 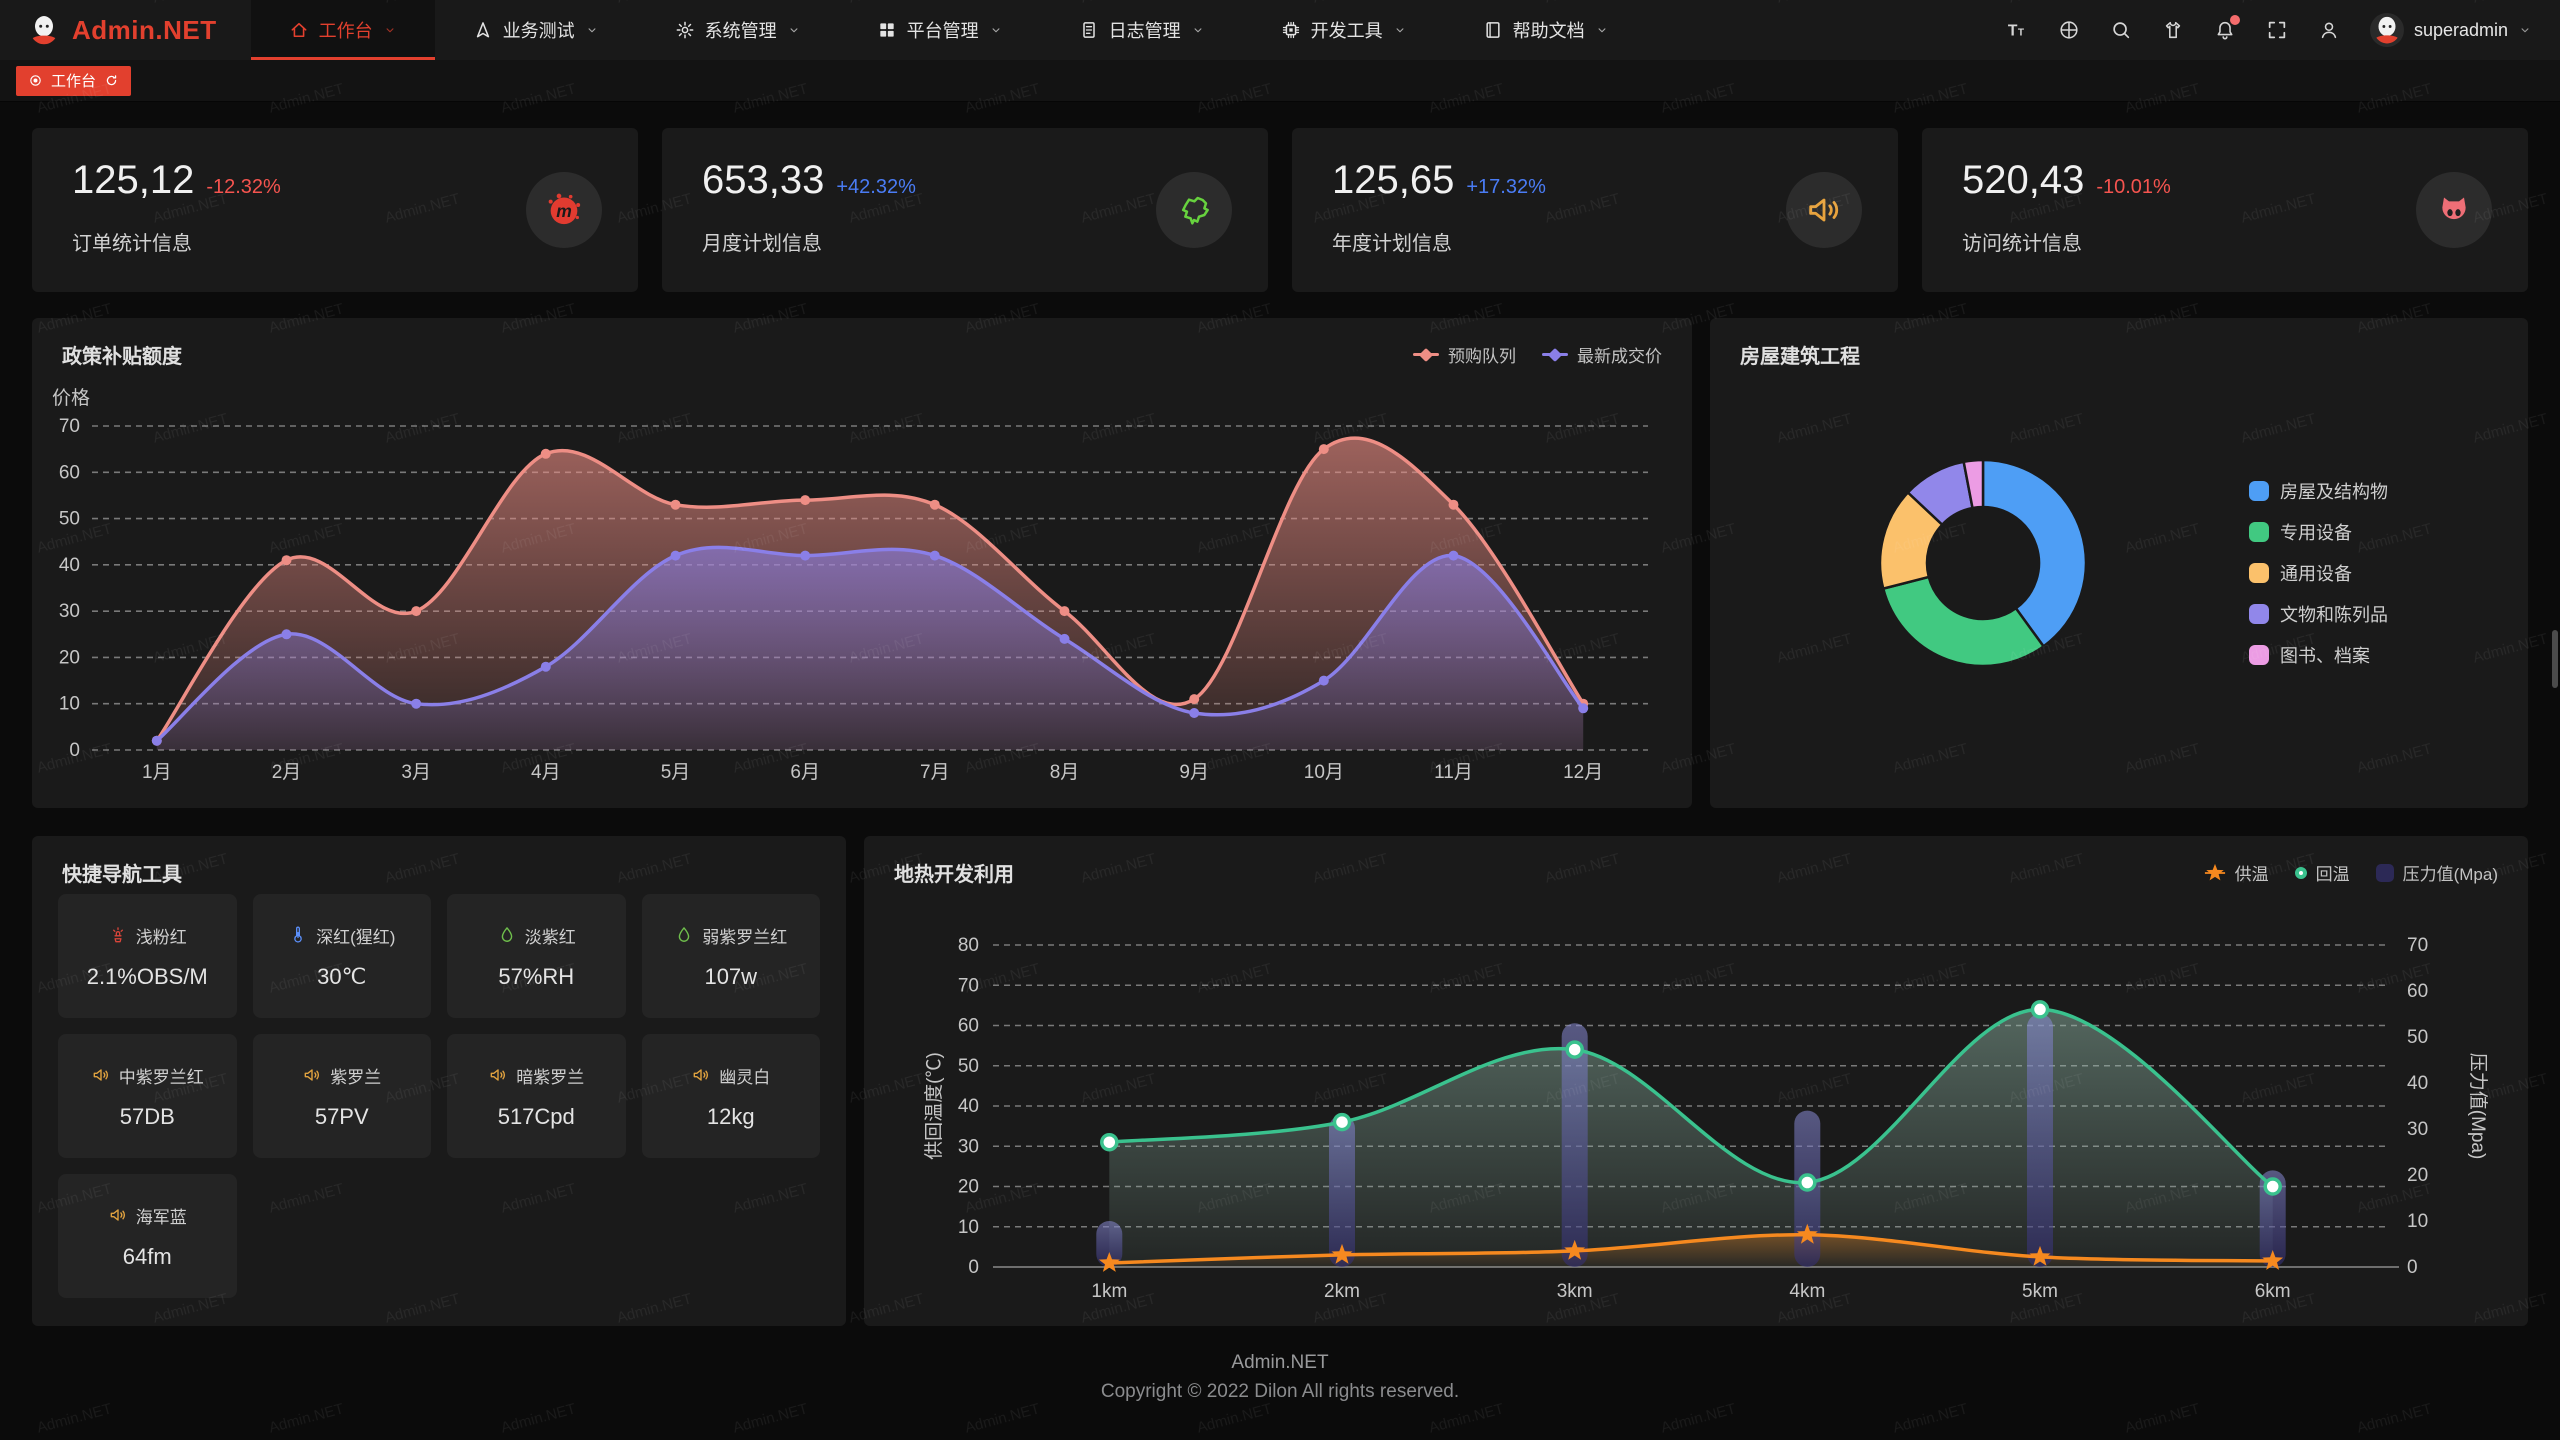 What do you see at coordinates (2013, 31) in the screenshot?
I see `svg-text: T` at bounding box center [2013, 31].